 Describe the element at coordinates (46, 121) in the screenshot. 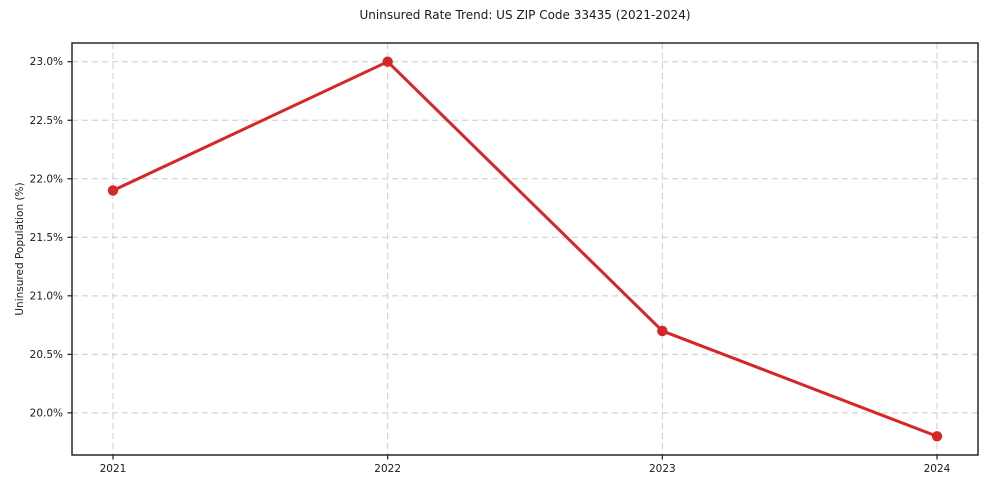

I see `y-tick-label: 22.5%` at that location.